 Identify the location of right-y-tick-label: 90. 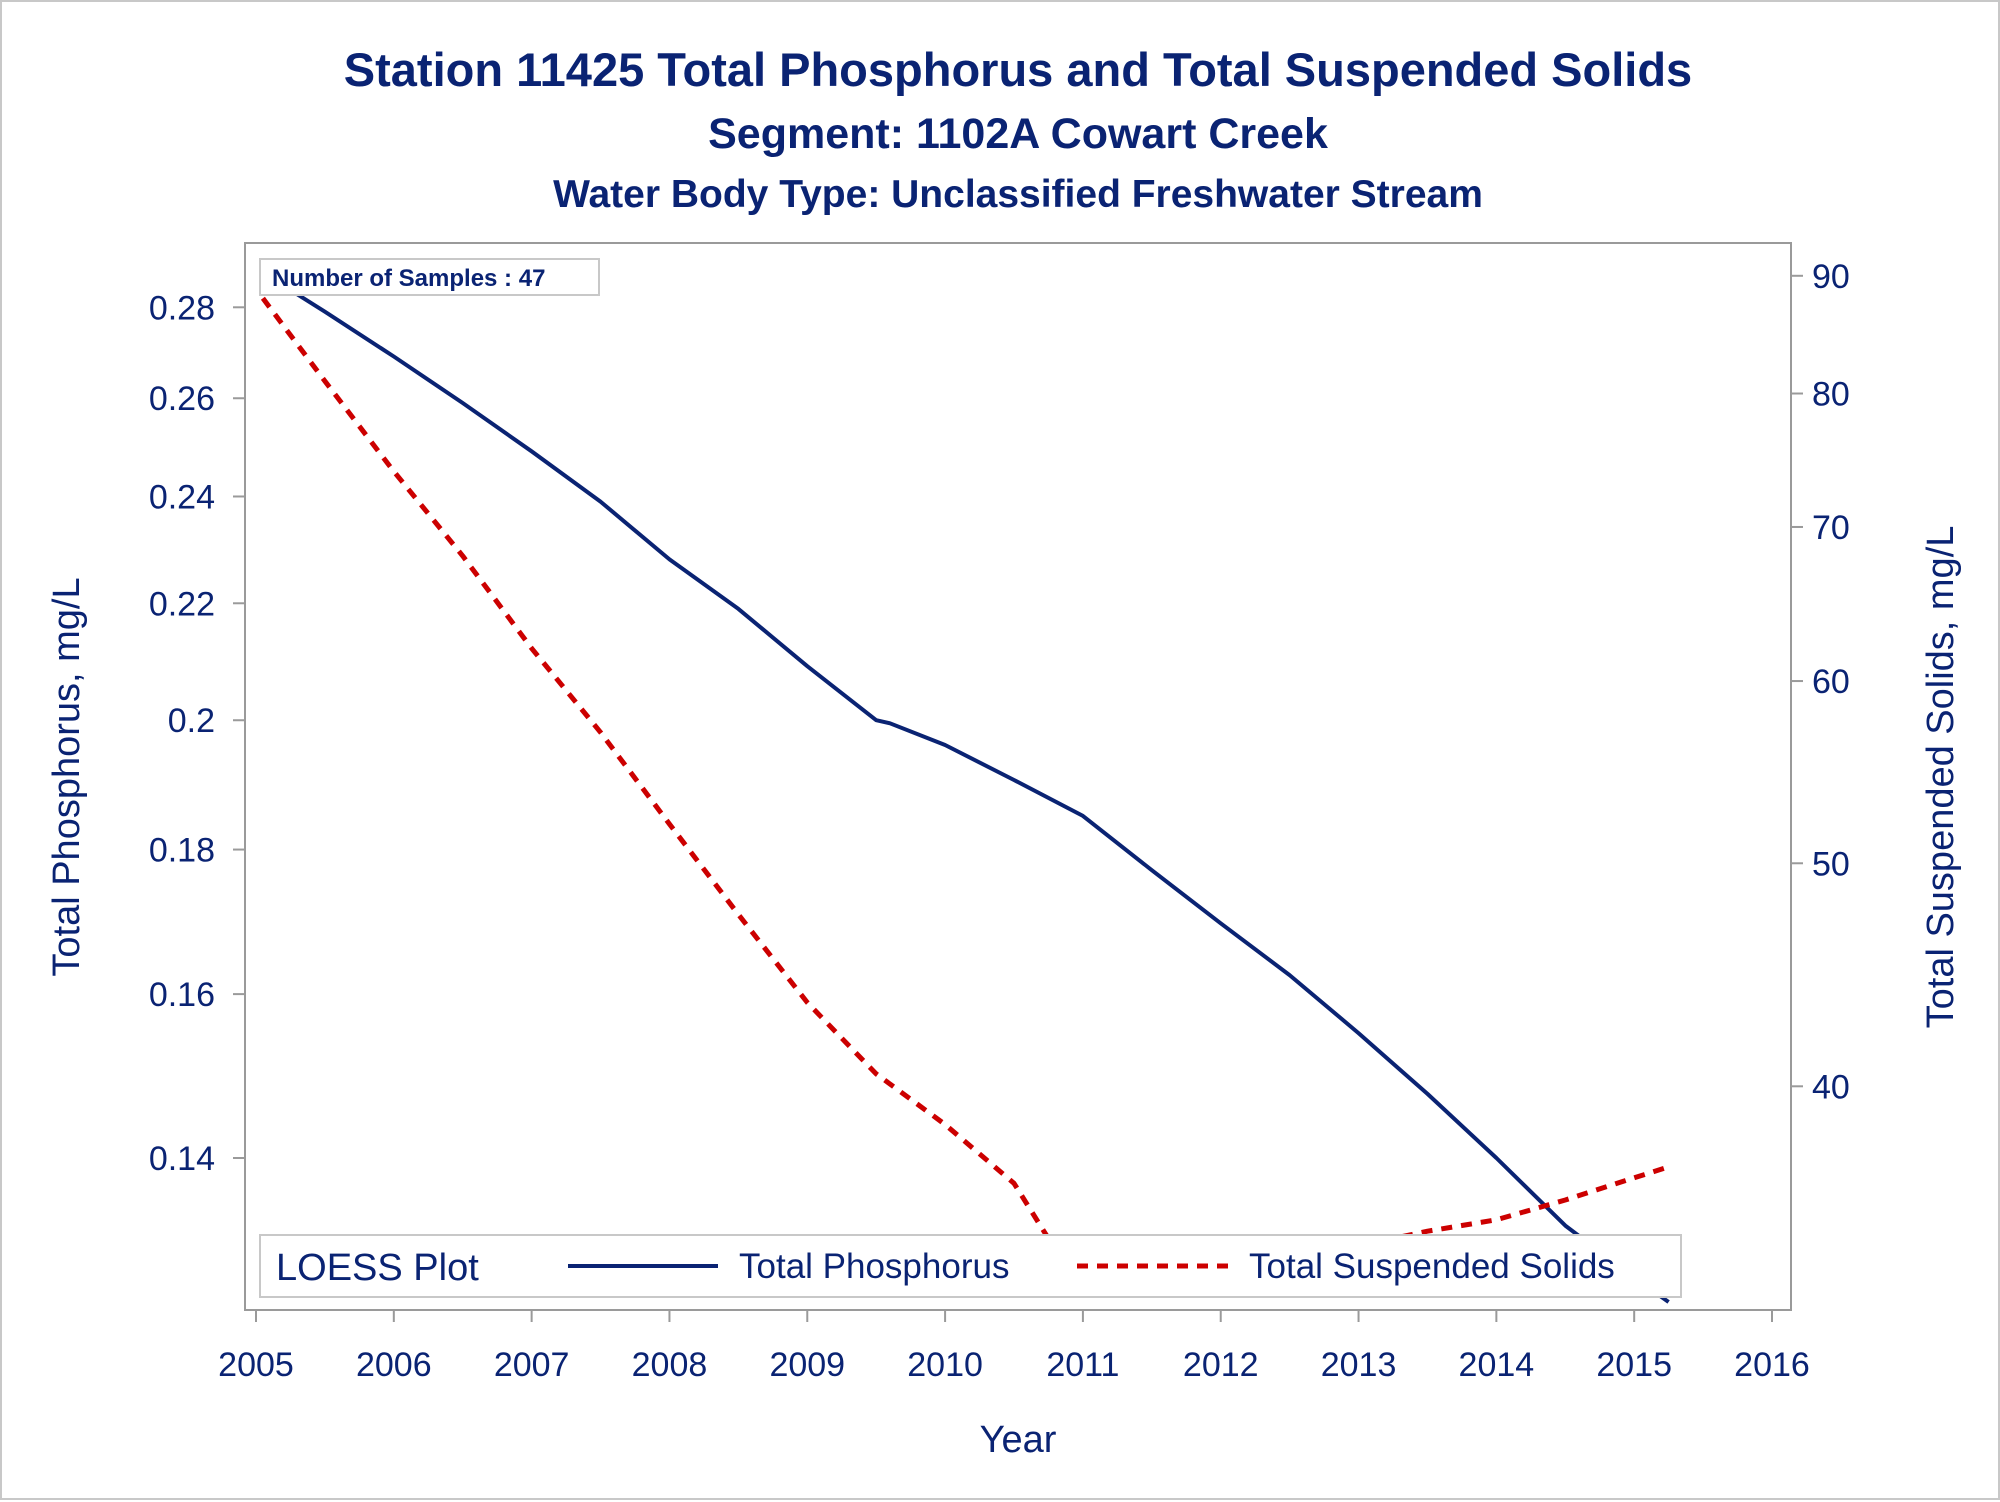
(1831, 277).